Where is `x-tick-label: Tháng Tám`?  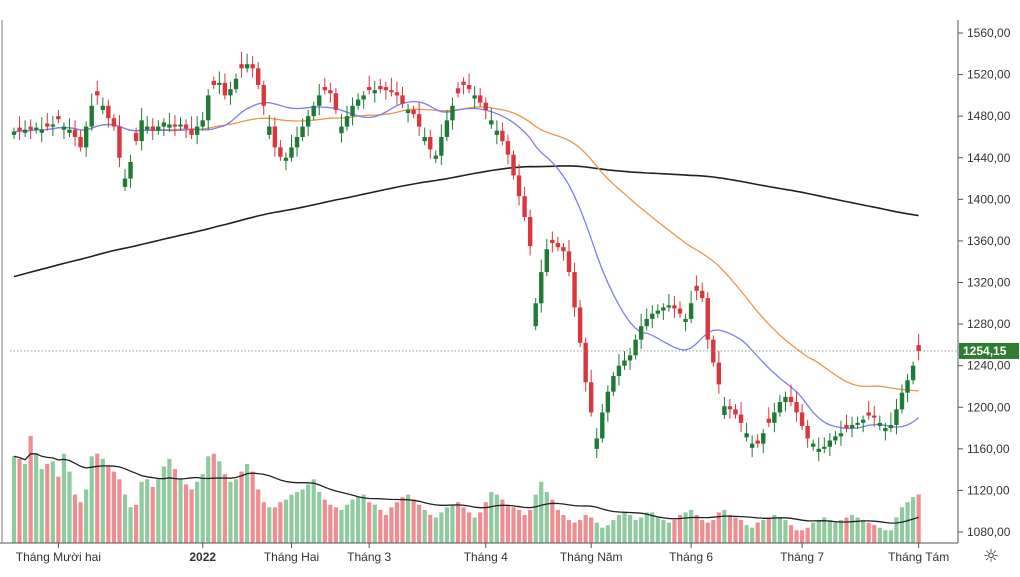 x-tick-label: Tháng Tám is located at coordinates (918, 557).